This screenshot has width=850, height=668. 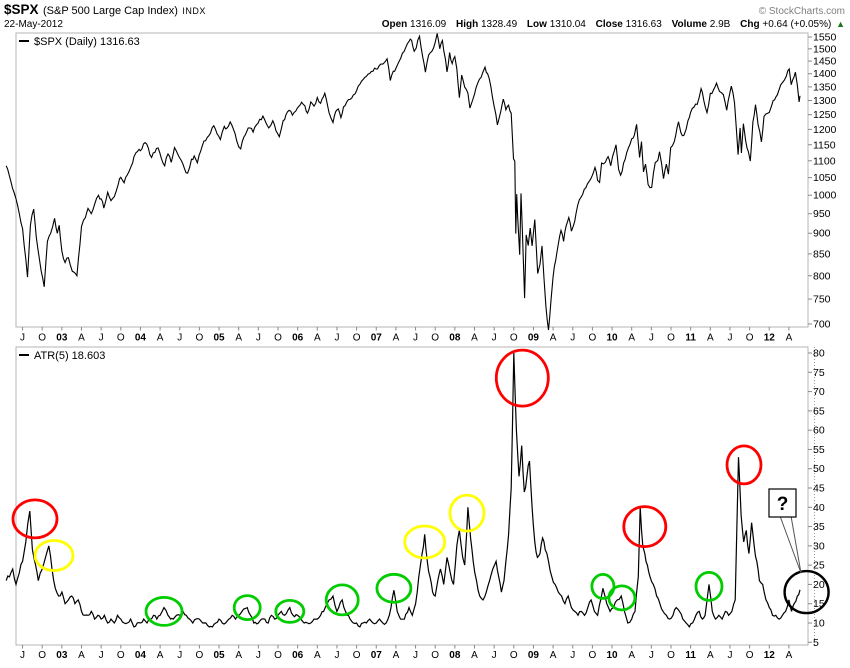 I want to click on atr-y-label: 55, so click(x=819, y=450).